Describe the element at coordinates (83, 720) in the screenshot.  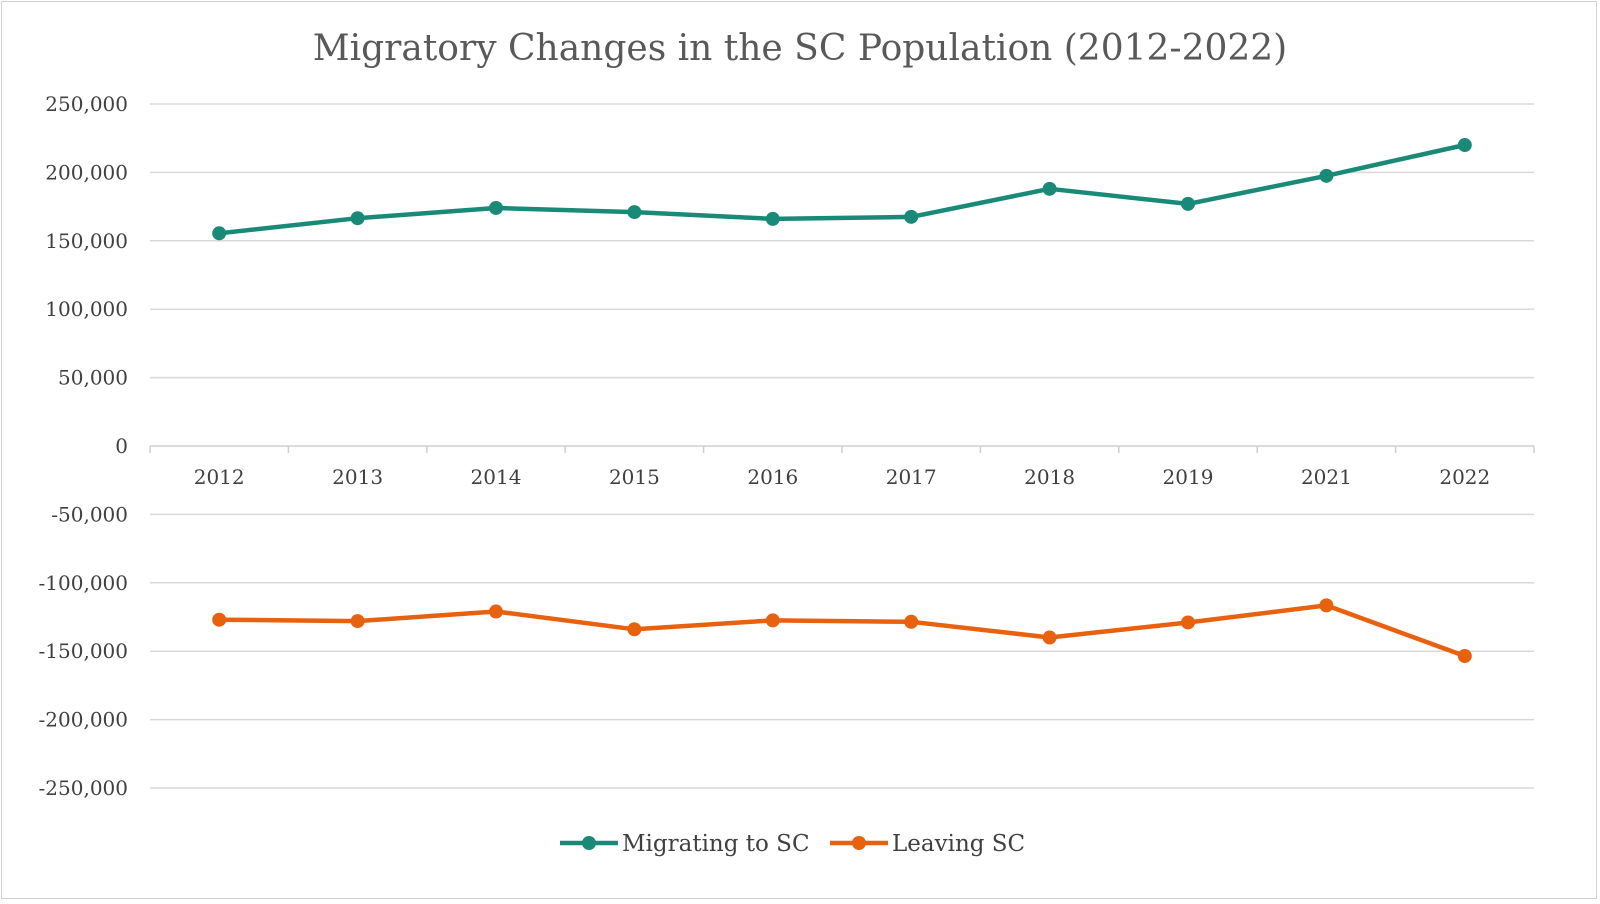
I see `y-tick-label: -200,000` at that location.